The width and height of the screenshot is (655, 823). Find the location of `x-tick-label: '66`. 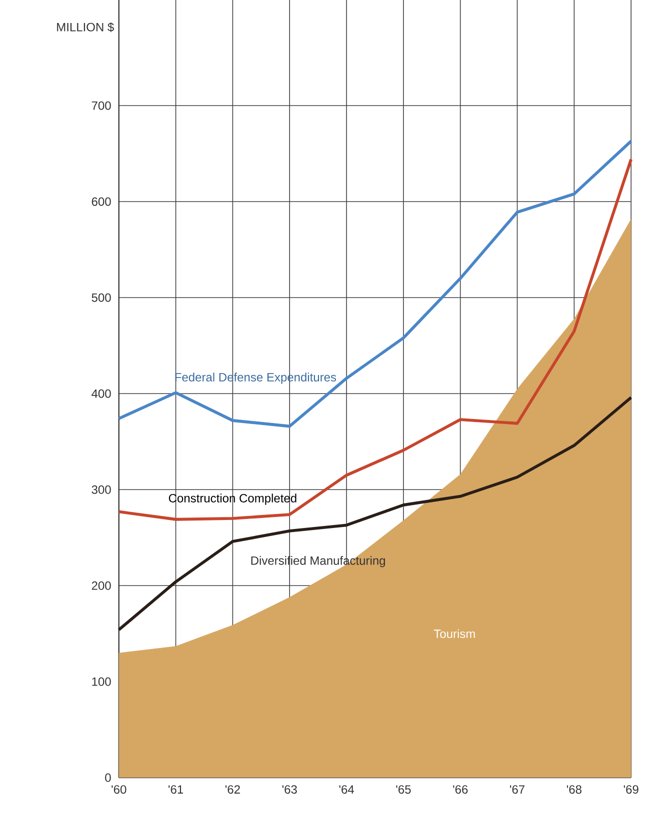

x-tick-label: '66 is located at coordinates (460, 789).